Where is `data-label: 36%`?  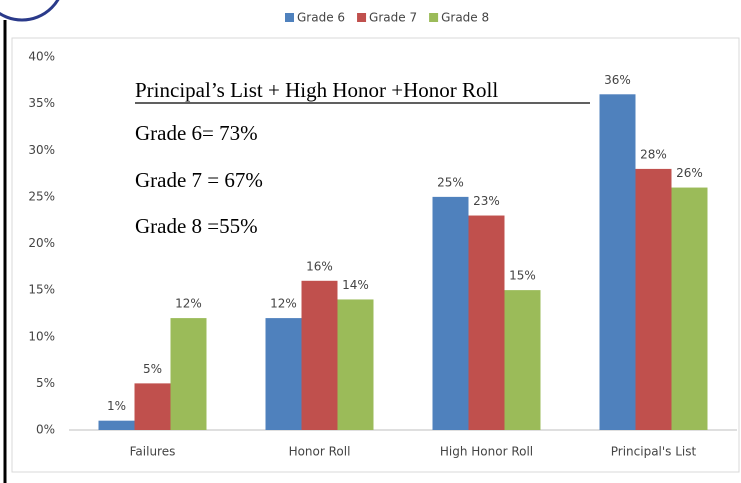
data-label: 36% is located at coordinates (617, 80).